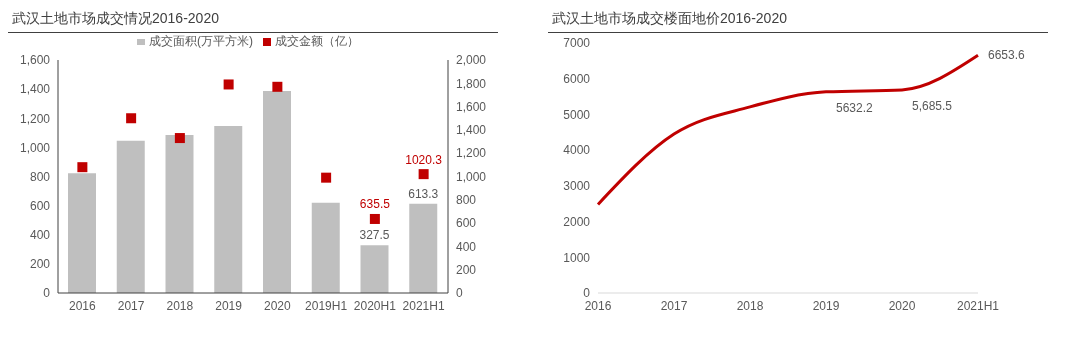 The height and width of the screenshot is (338, 1086). What do you see at coordinates (40, 264) in the screenshot?
I see `y-tick-label: 200` at bounding box center [40, 264].